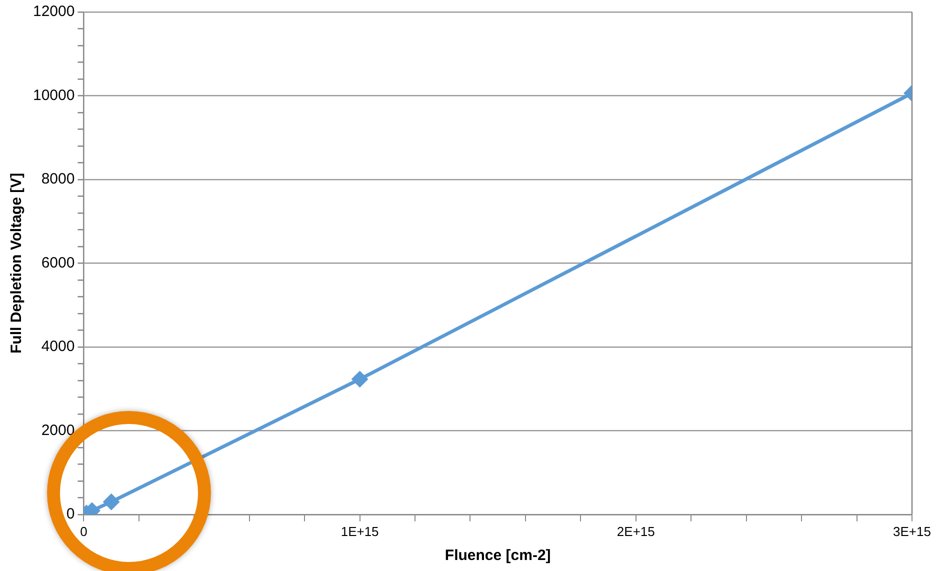 The width and height of the screenshot is (944, 571). I want to click on x-tick-label: 0, so click(84, 531).